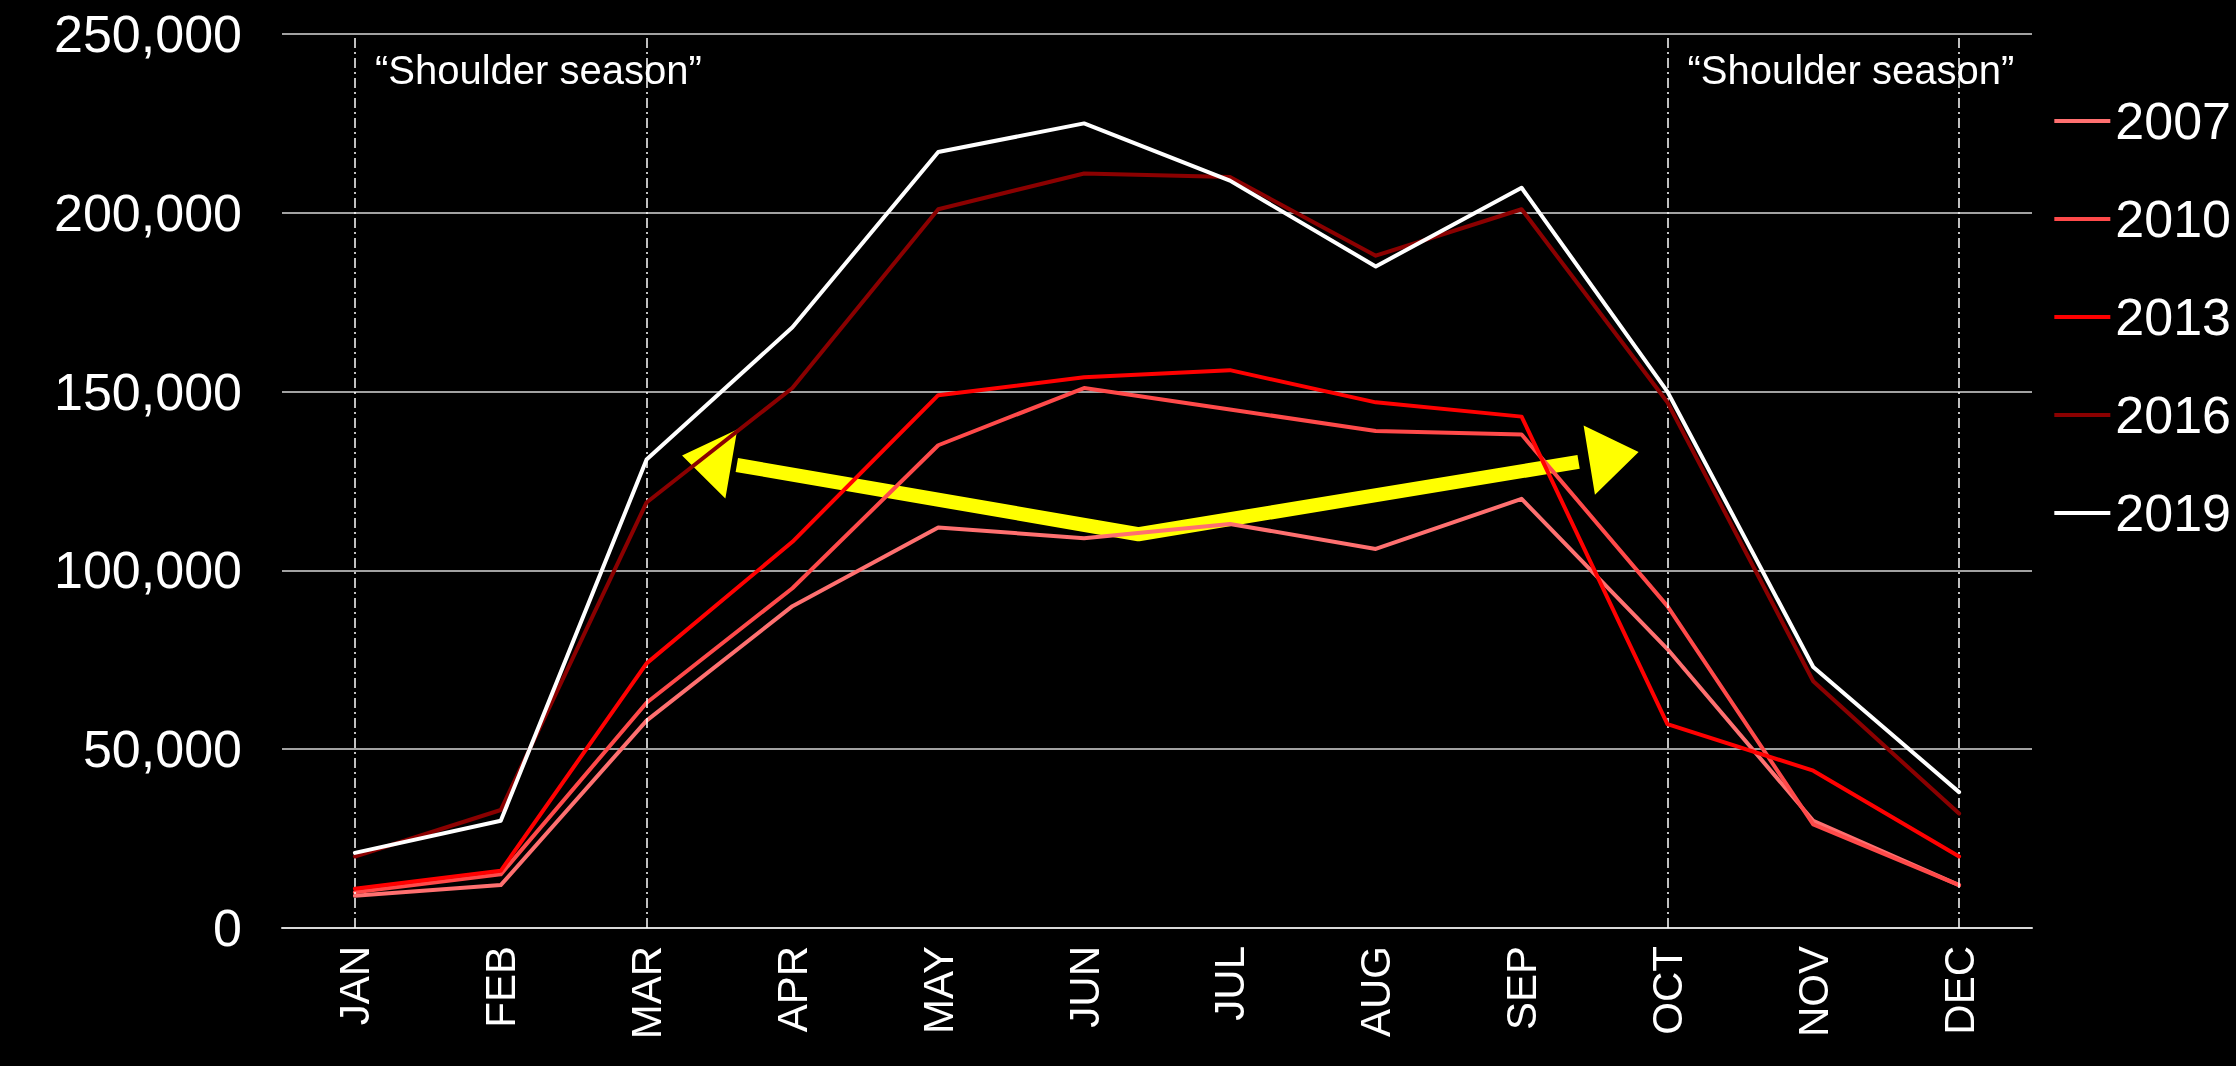  I want to click on legend-label: 2007, so click(2173, 121).